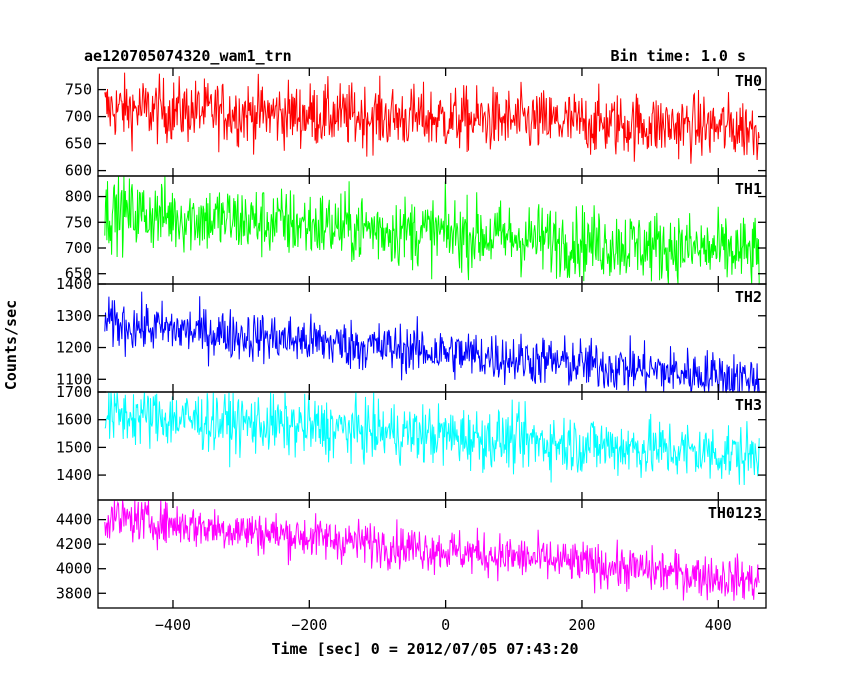 The image size is (850, 680). What do you see at coordinates (173, 625) in the screenshot?
I see `x-tick-label: −400` at bounding box center [173, 625].